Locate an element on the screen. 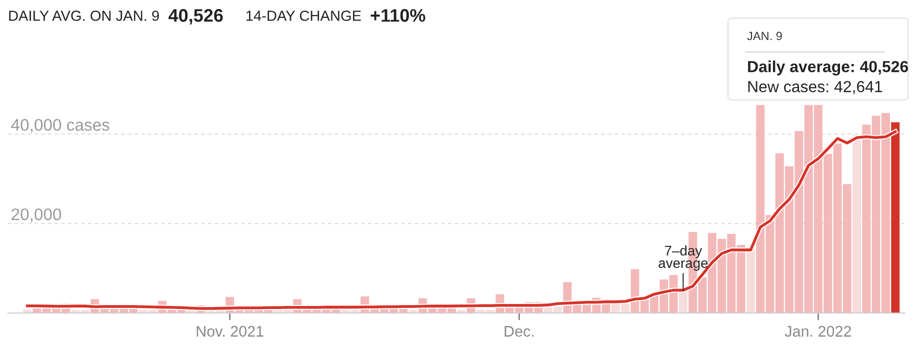 The height and width of the screenshot is (346, 921). text: +110% is located at coordinates (398, 15).